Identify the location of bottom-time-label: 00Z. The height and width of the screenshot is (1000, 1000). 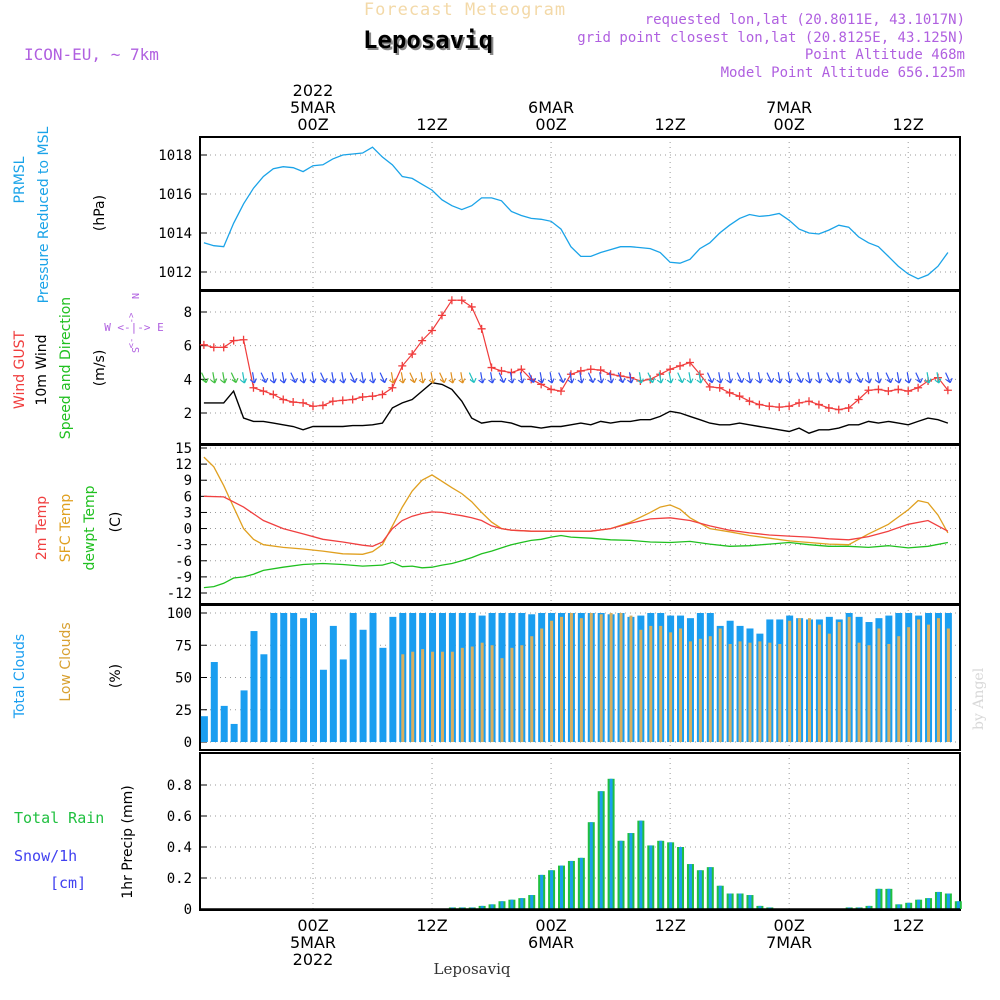
(550, 925).